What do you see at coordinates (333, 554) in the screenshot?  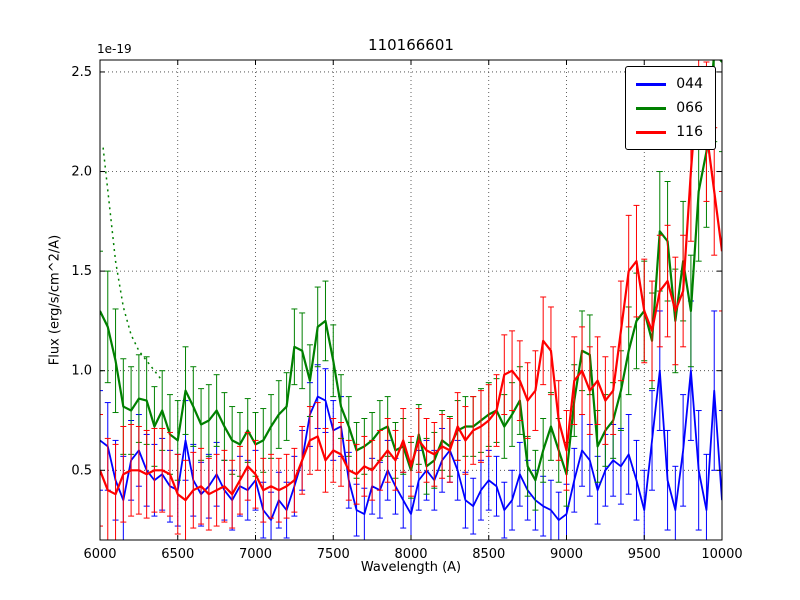 I see `x-tick-label: 7500` at bounding box center [333, 554].